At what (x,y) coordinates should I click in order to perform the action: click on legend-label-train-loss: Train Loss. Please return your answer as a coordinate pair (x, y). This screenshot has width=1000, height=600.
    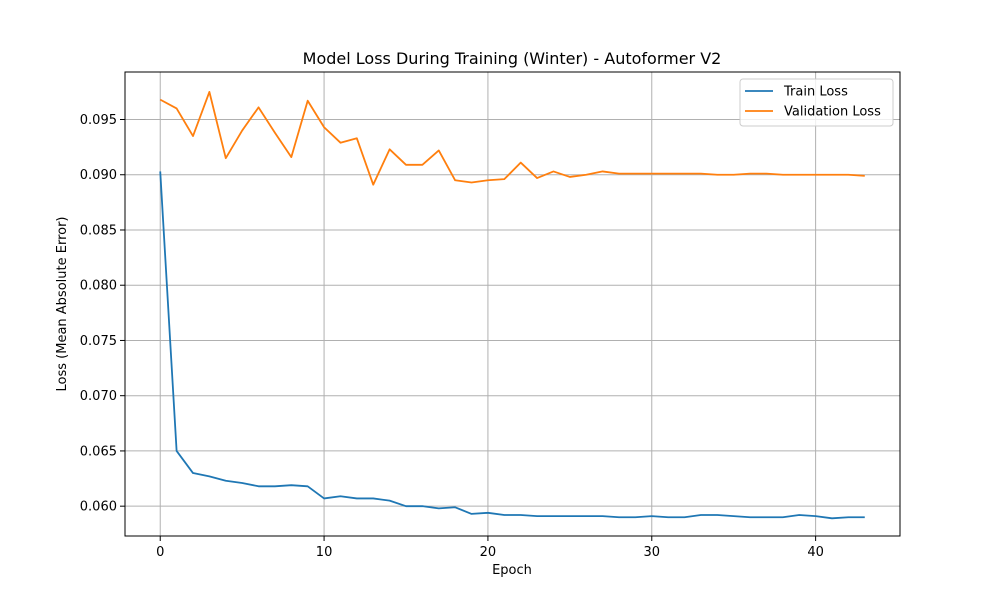
    Looking at the image, I should click on (815, 92).